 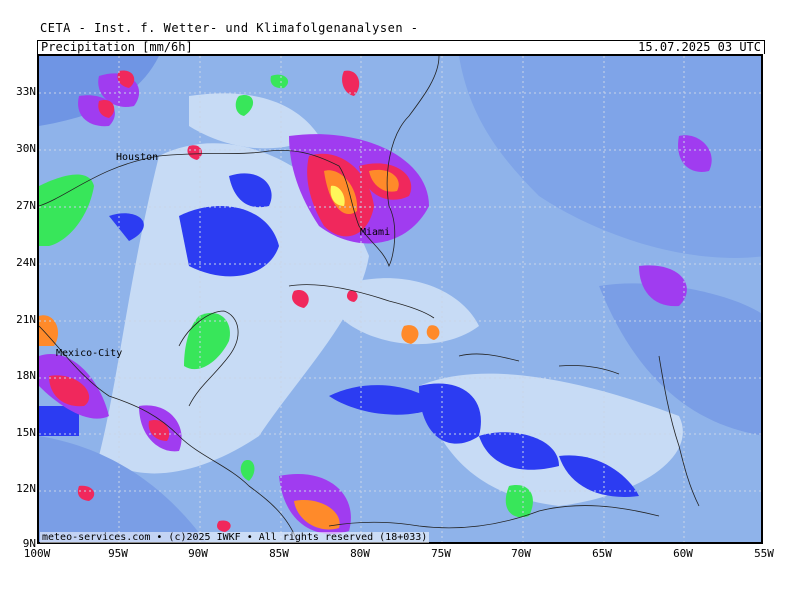 What do you see at coordinates (26, 488) in the screenshot?
I see `lat-label-12n: 12N` at bounding box center [26, 488].